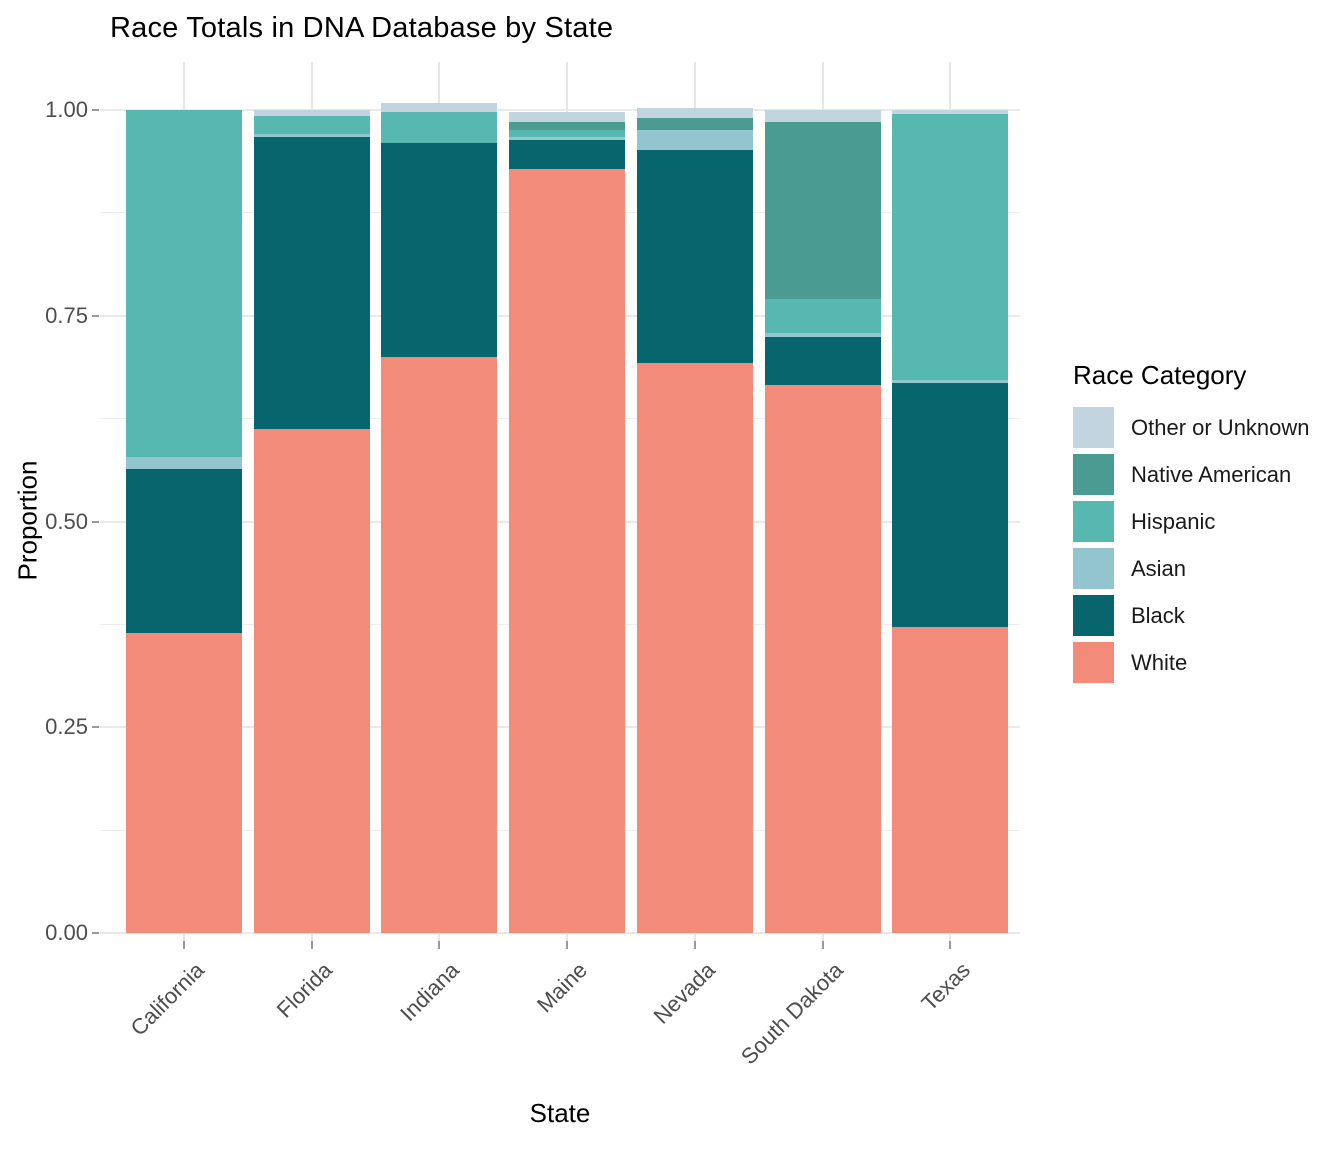  Describe the element at coordinates (1191, 615) in the screenshot. I see `legend-item-black: Black` at that location.